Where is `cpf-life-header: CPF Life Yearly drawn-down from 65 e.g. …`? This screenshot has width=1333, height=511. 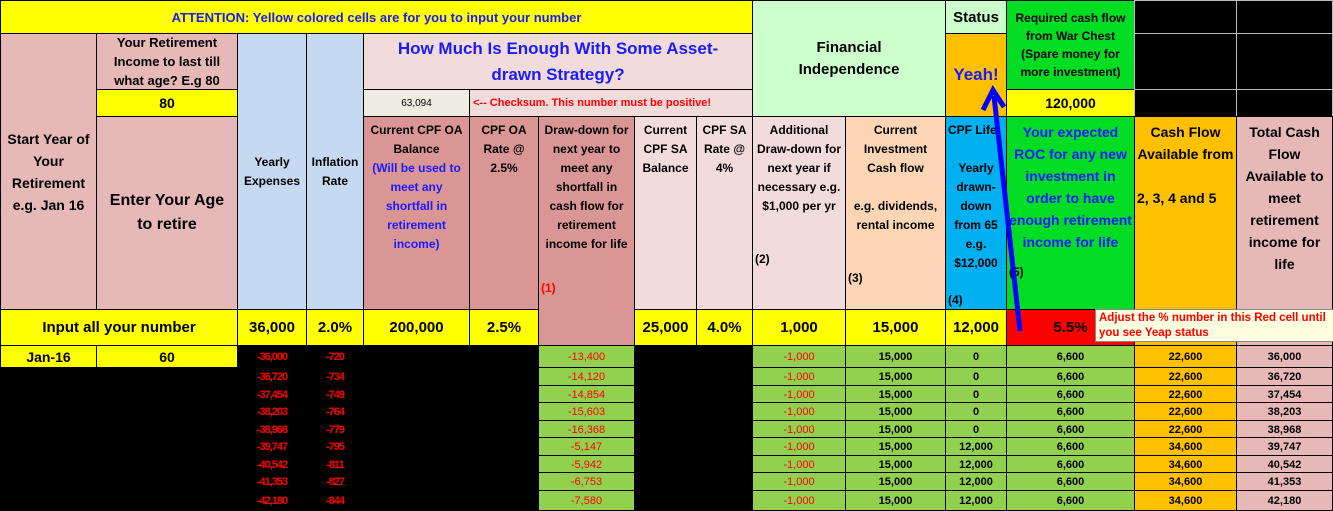 cpf-life-header: CPF Life Yearly drawn-down from 65 e.g. … is located at coordinates (976, 213).